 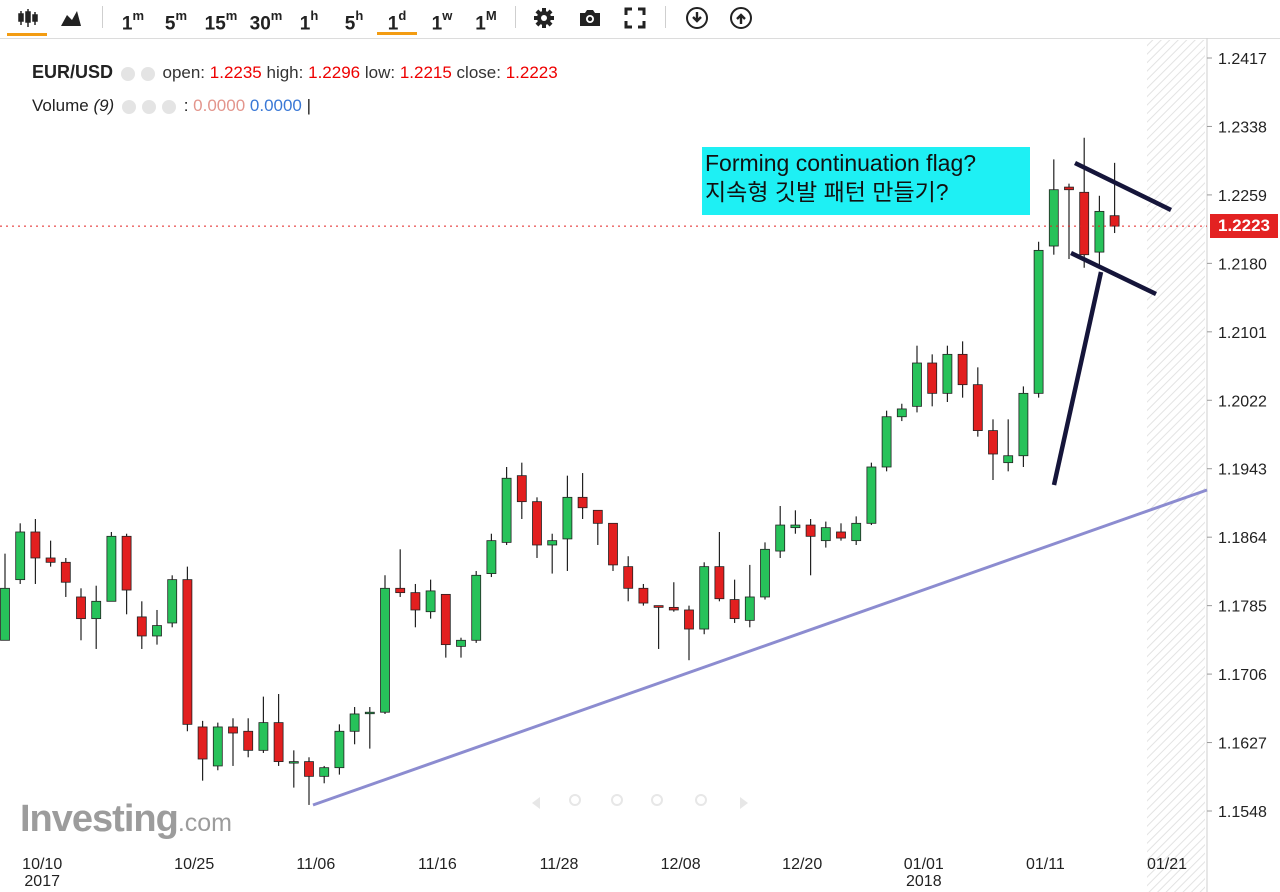 I want to click on timeframe-1h: 1h, so click(x=309, y=21).